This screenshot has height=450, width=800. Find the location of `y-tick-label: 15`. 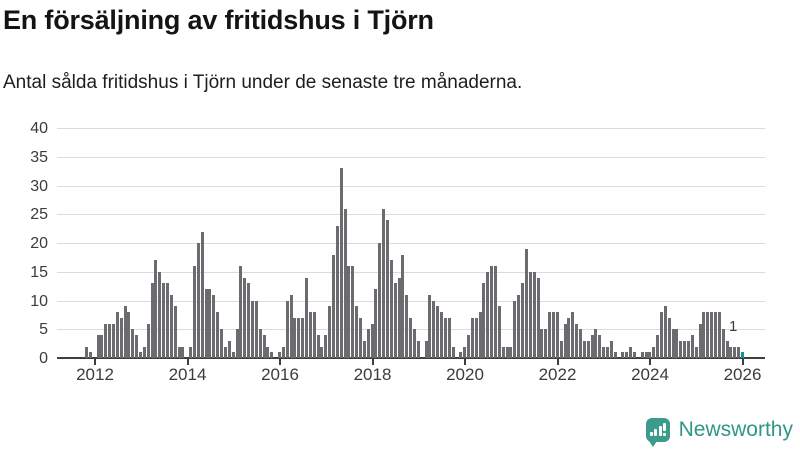

y-tick-label: 15 is located at coordinates (39, 272).